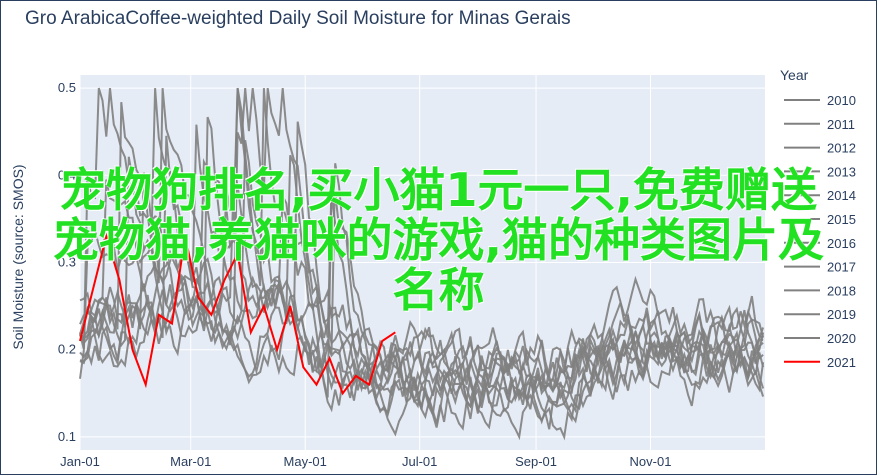 The width and height of the screenshot is (877, 475). What do you see at coordinates (67, 174) in the screenshot?
I see `y-tick-label: 0.4` at bounding box center [67, 174].